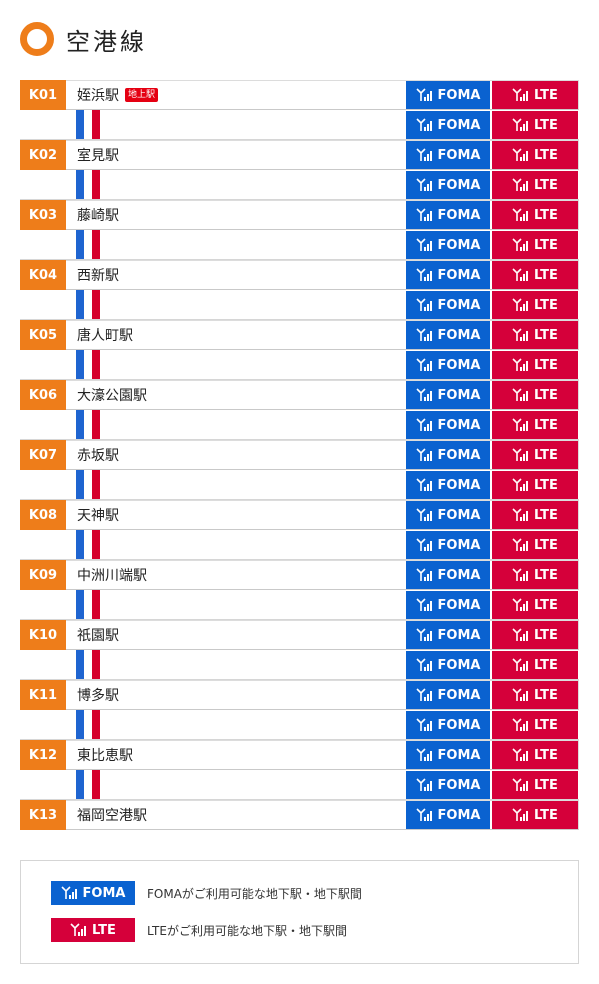  What do you see at coordinates (299, 155) in the screenshot?
I see `station-row: K02 室見駅 FOMA LTE` at bounding box center [299, 155].